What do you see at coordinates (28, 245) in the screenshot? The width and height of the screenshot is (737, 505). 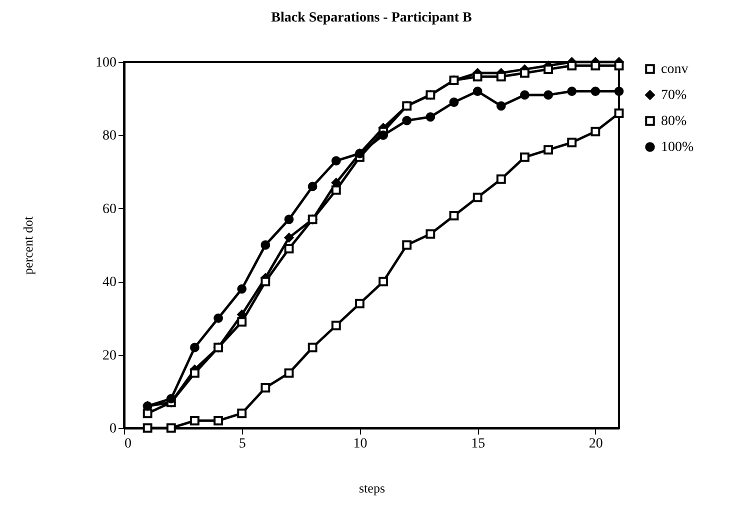 I see `y-axis-title: percent dot` at bounding box center [28, 245].